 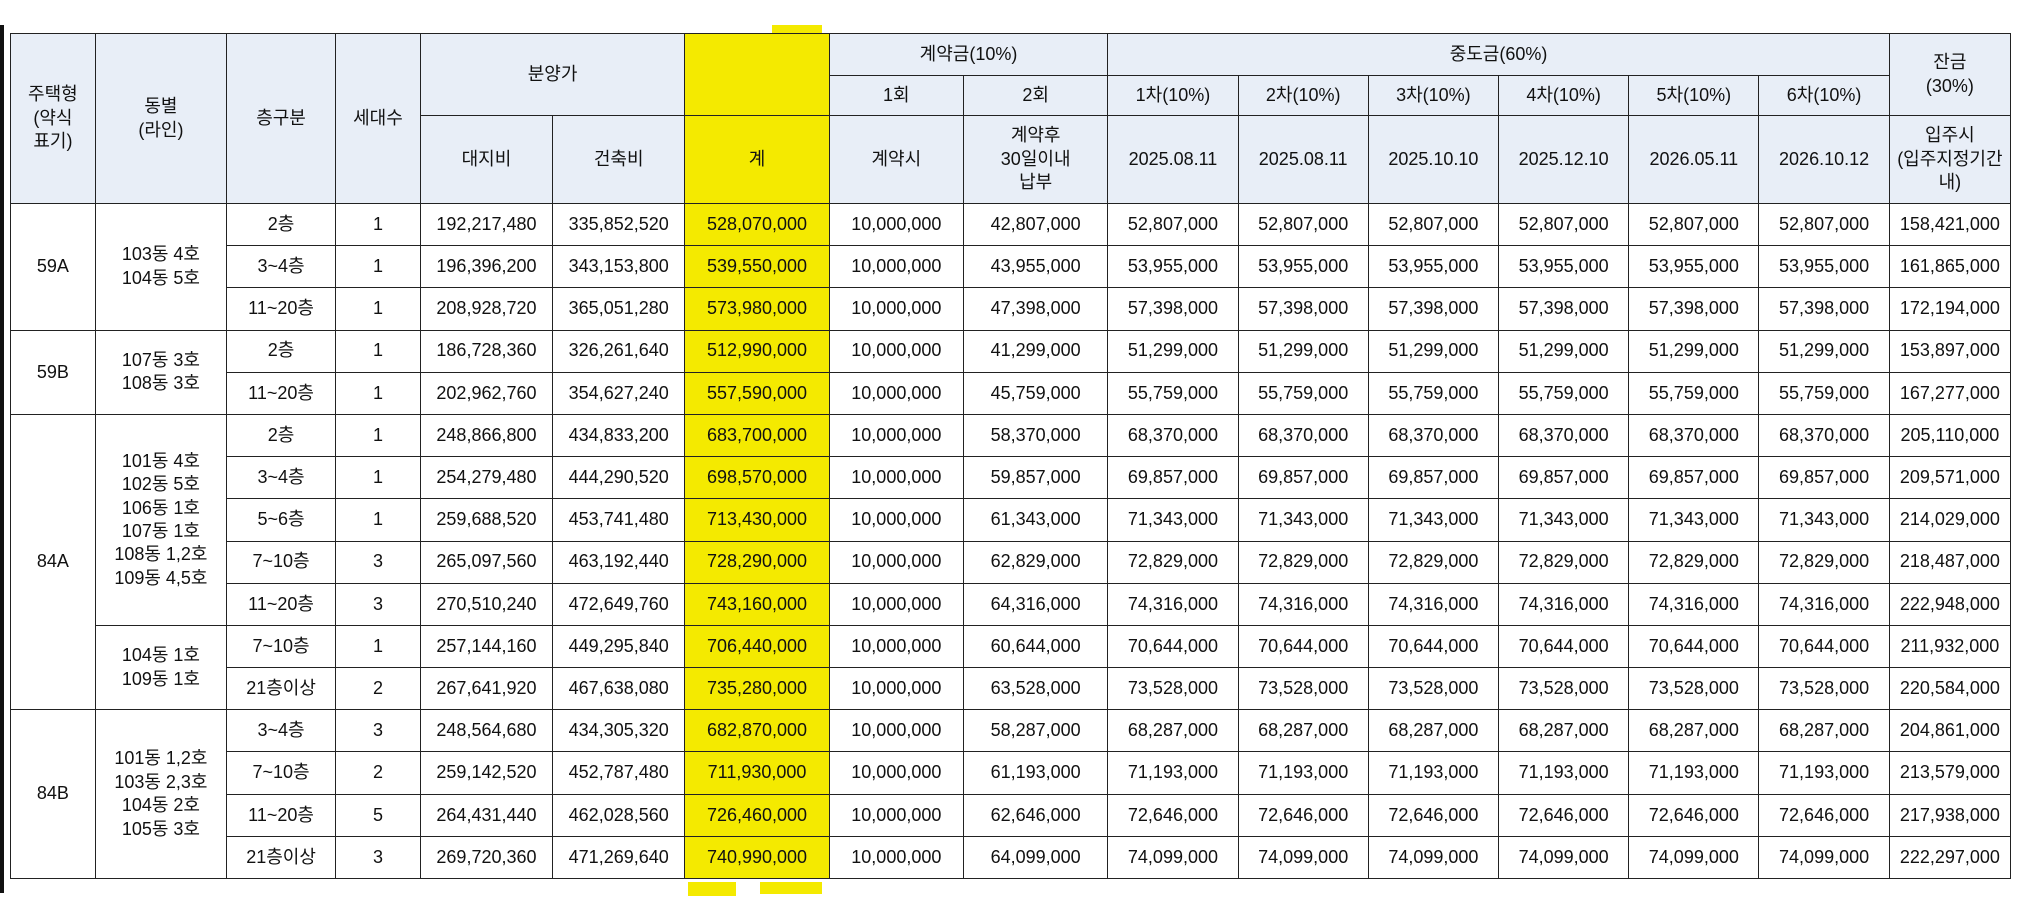 I want to click on middle-1-cell: 72,829,000, so click(x=1173, y=562).